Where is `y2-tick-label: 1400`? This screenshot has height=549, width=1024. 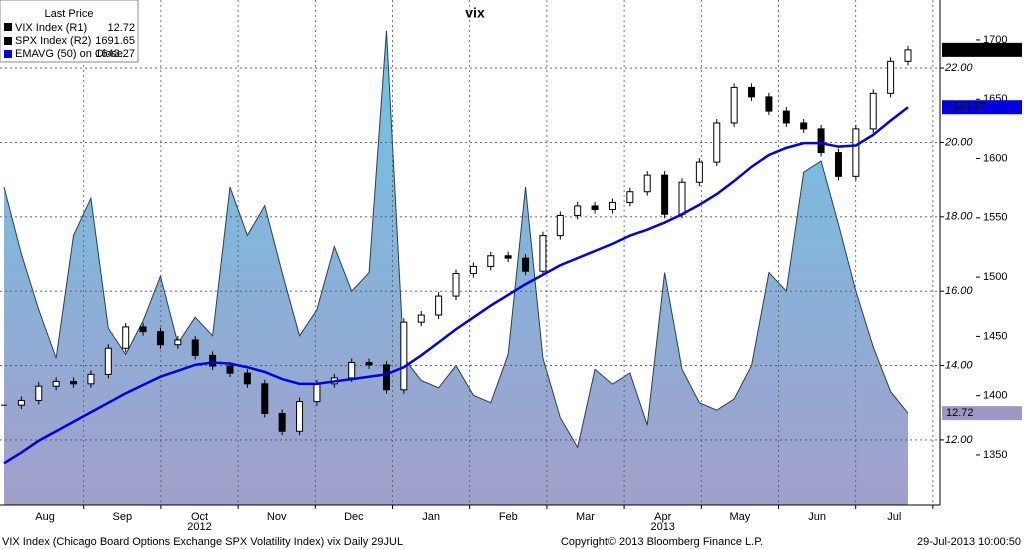 y2-tick-label: 1400 is located at coordinates (995, 396).